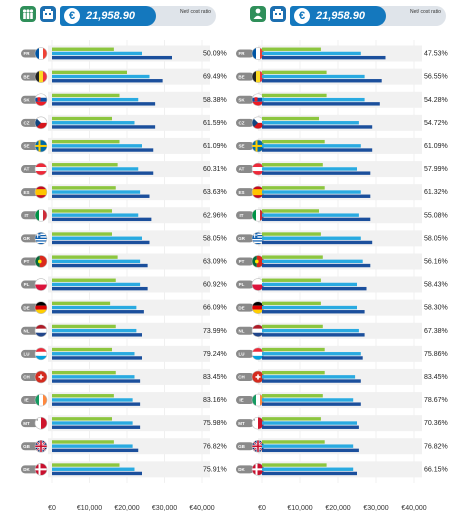 The width and height of the screenshot is (468, 520). What do you see at coordinates (215, 192) in the screenshot?
I see `net-cost-ratio-label: 63.63%` at bounding box center [215, 192].